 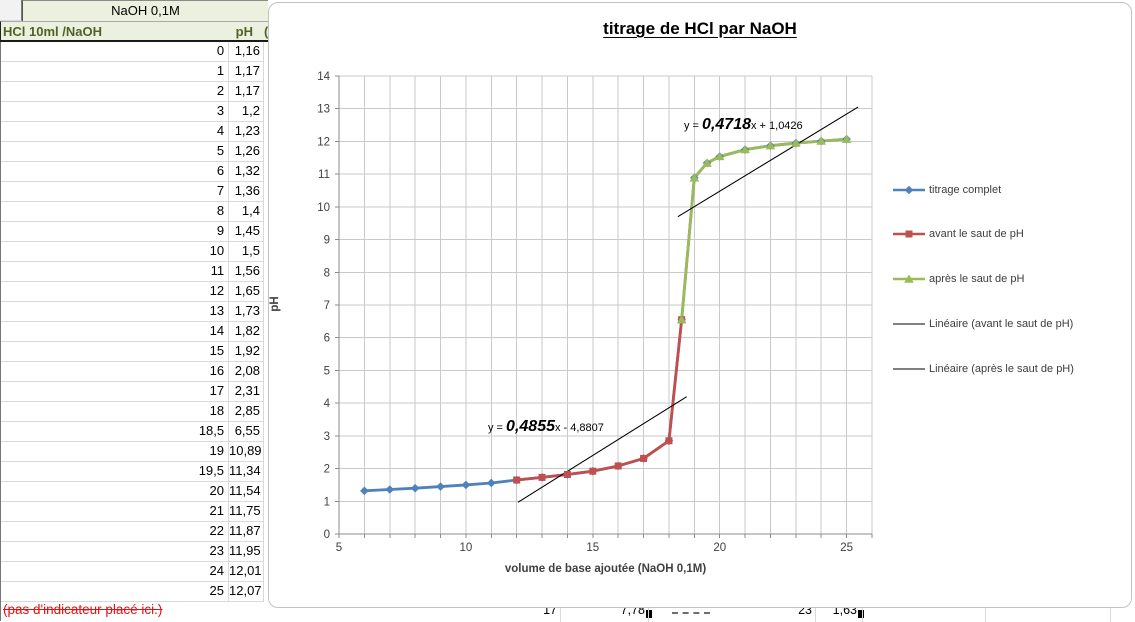 I want to click on table-row: 10 1,5, so click(x=132, y=252).